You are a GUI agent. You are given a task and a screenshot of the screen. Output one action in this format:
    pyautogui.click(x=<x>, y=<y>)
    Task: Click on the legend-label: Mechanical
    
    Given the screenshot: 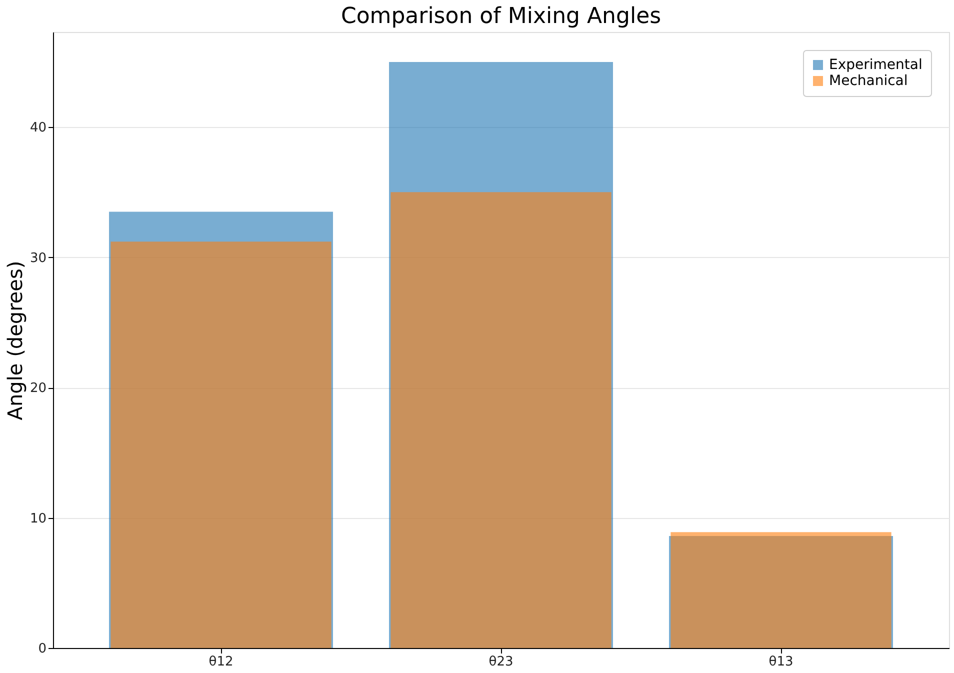 What is the action you would take?
    pyautogui.click(x=868, y=81)
    